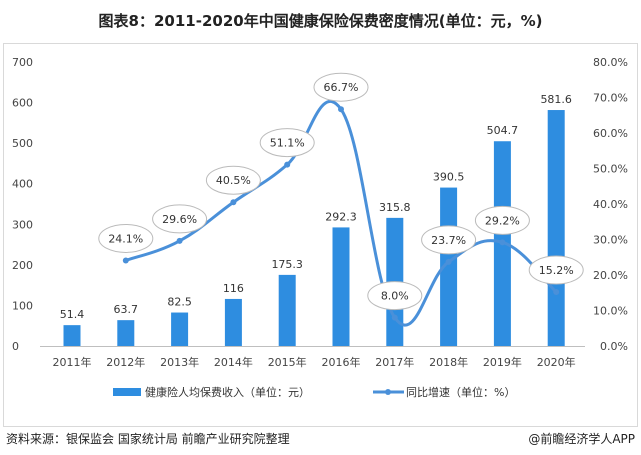 The image size is (641, 455). I want to click on y-tick-left: 400, so click(22, 184).